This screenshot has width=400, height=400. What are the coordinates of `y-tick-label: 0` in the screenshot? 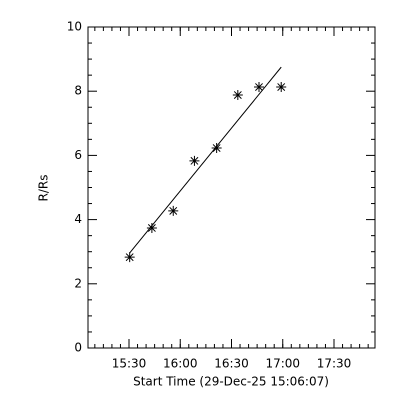 It's located at (78, 348).